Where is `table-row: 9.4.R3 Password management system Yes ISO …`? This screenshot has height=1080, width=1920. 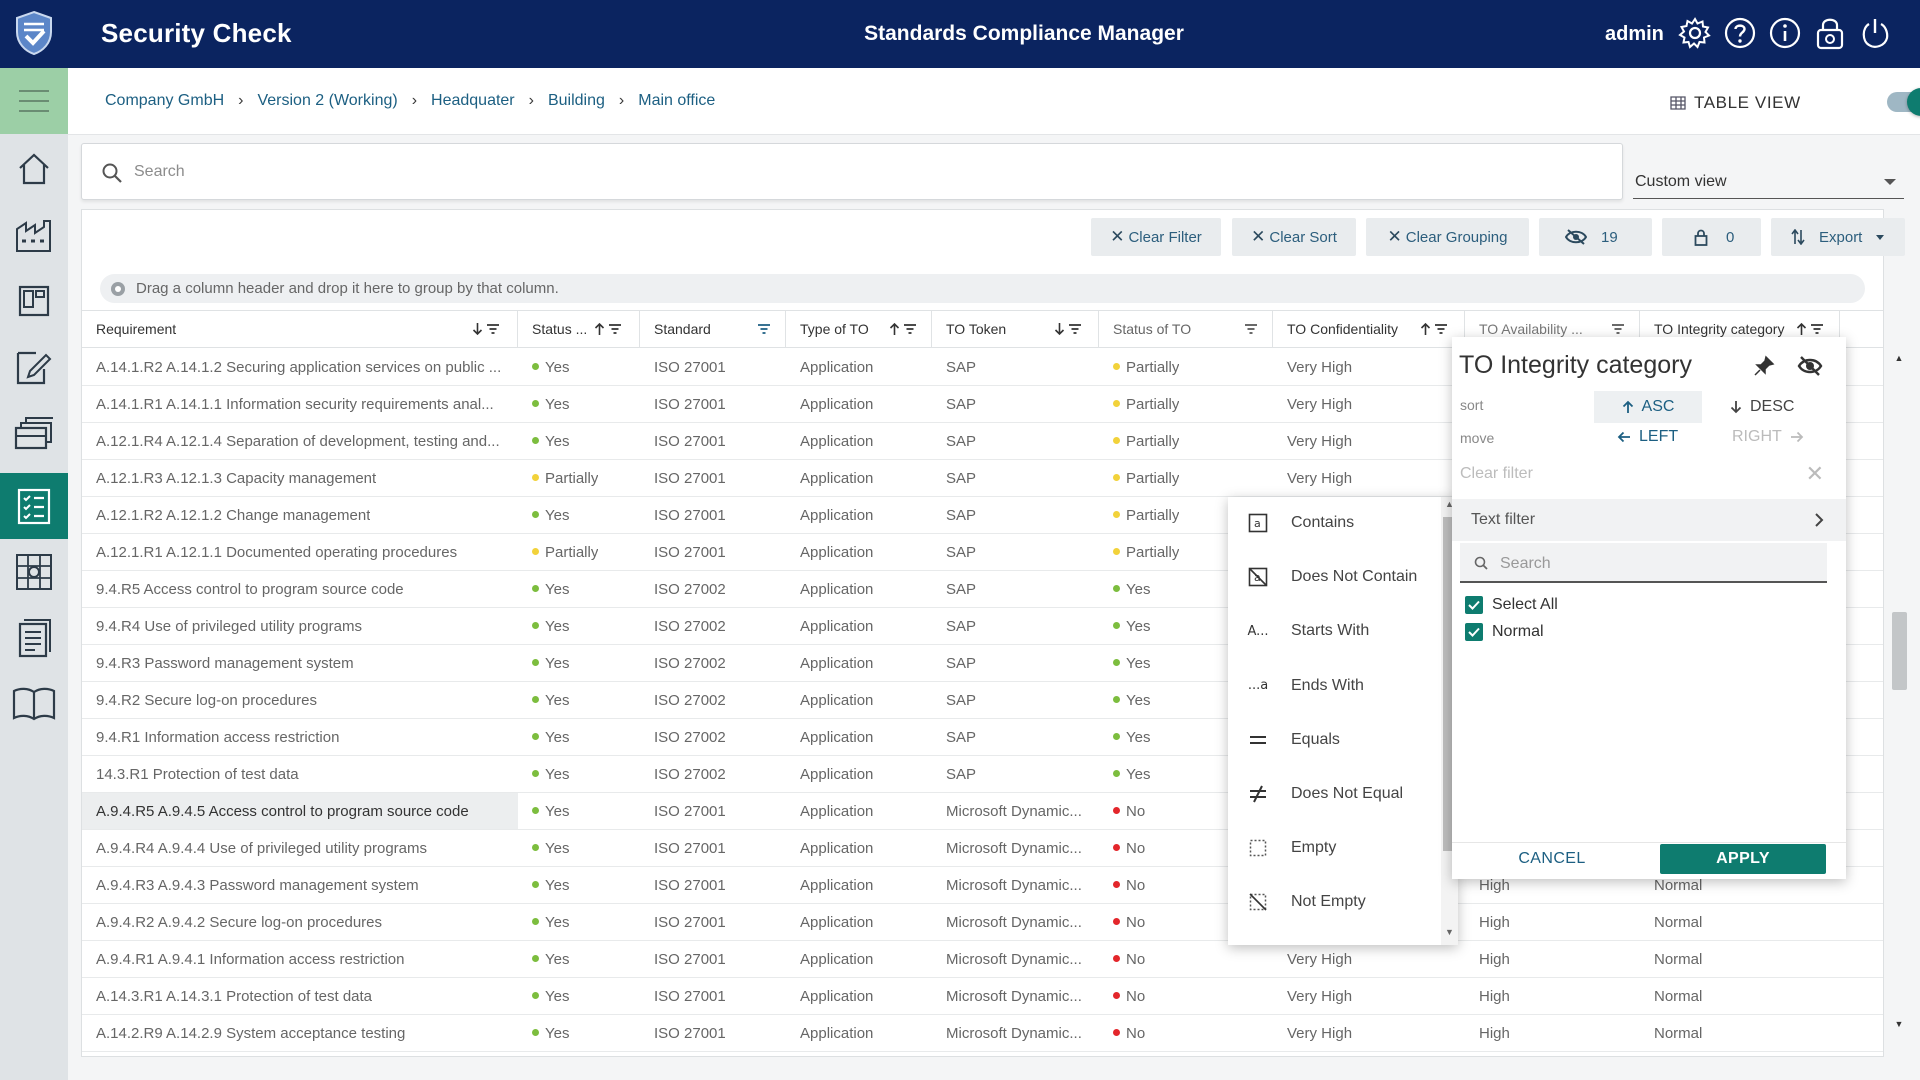
table-row: 9.4.R3 Password management system Yes ISO … is located at coordinates (982, 663).